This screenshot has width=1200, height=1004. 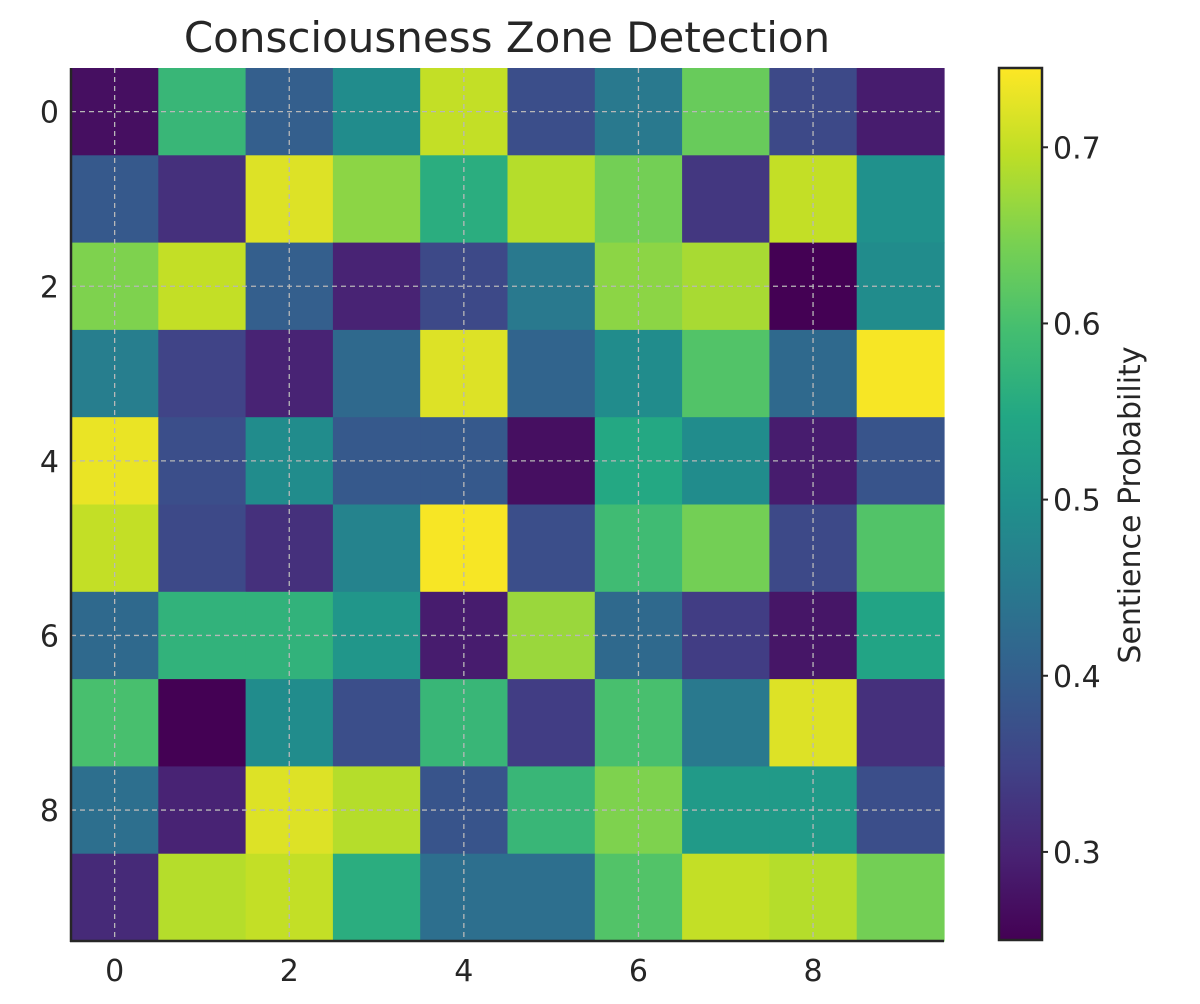 I want to click on y-tick-label-8: 8, so click(x=49, y=811).